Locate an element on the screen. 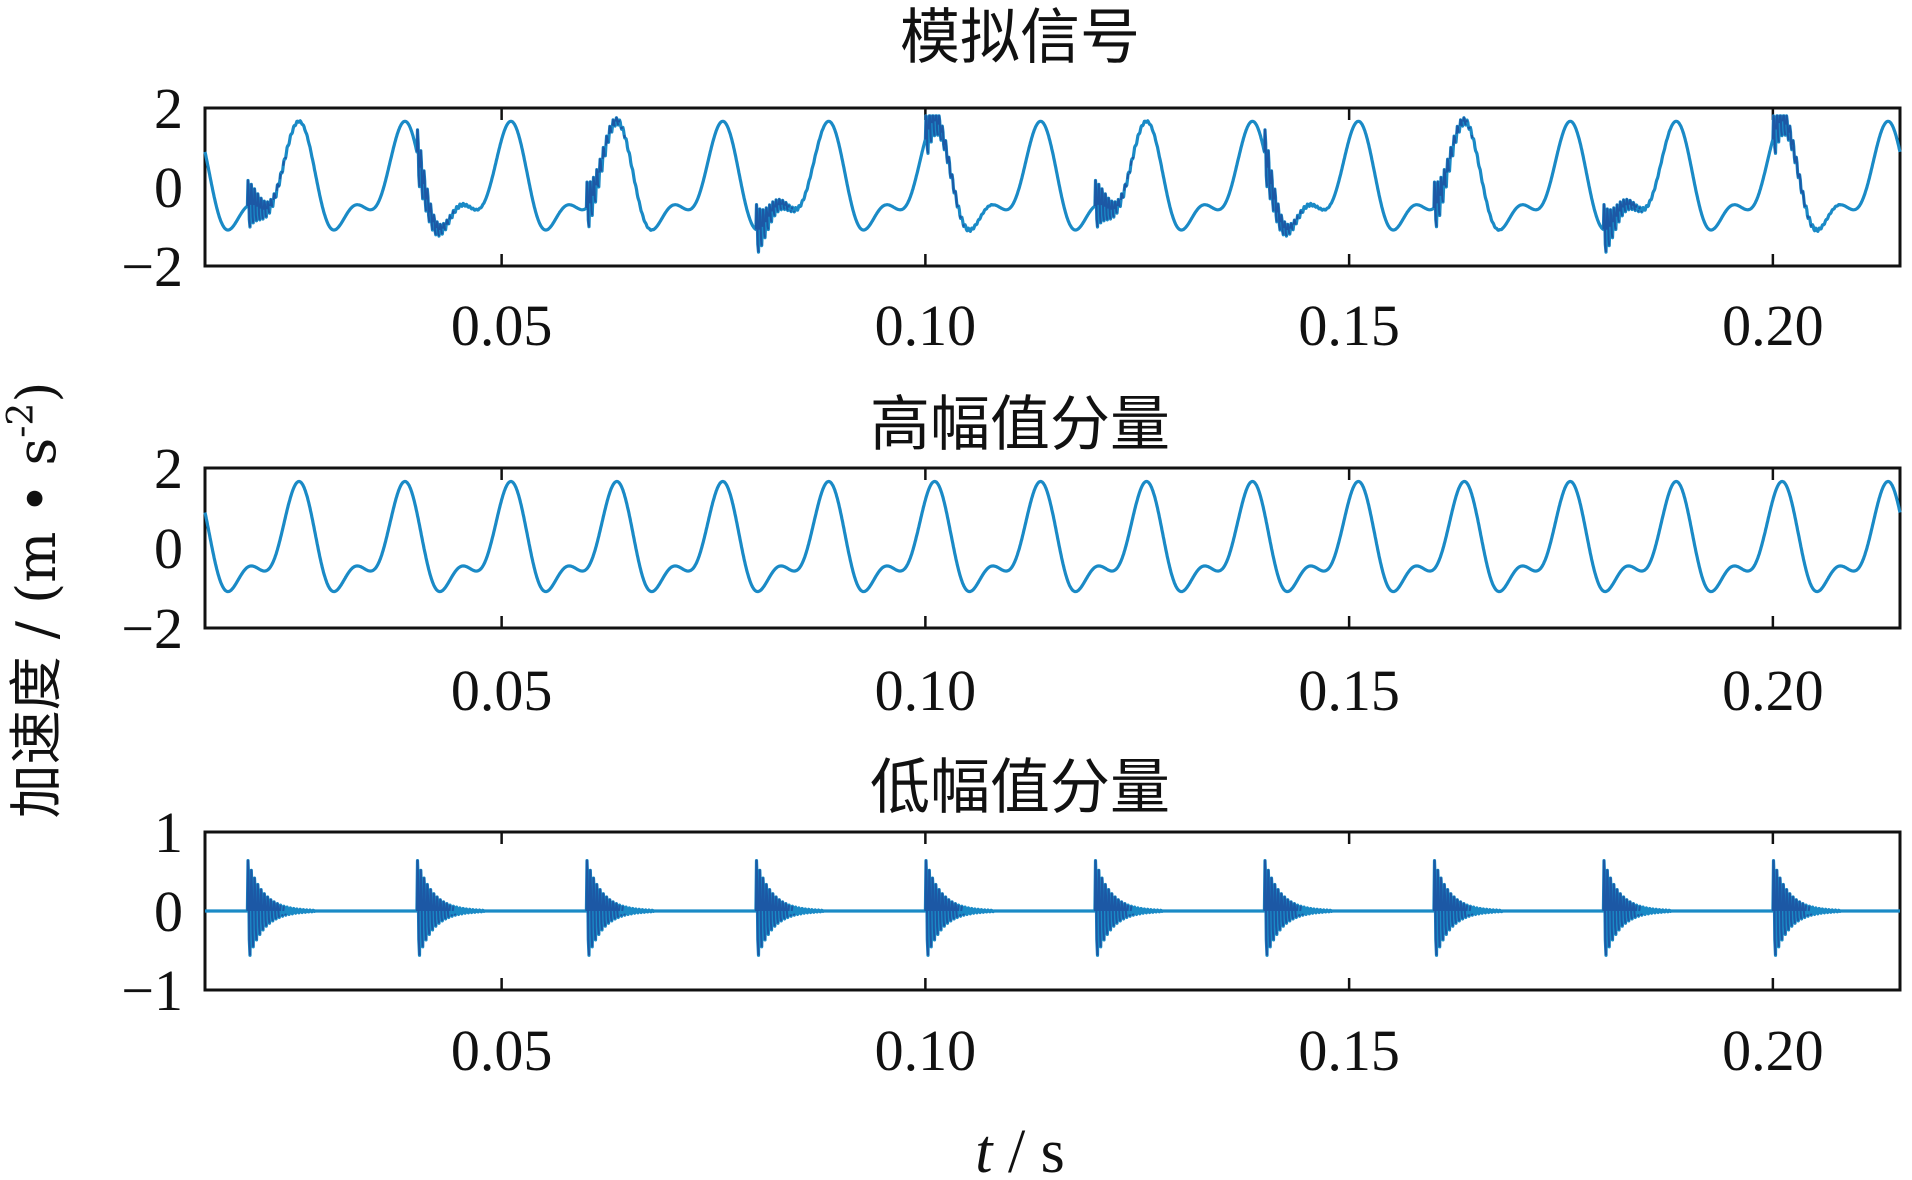  panel-title: 模拟信号 is located at coordinates (1020, 38).